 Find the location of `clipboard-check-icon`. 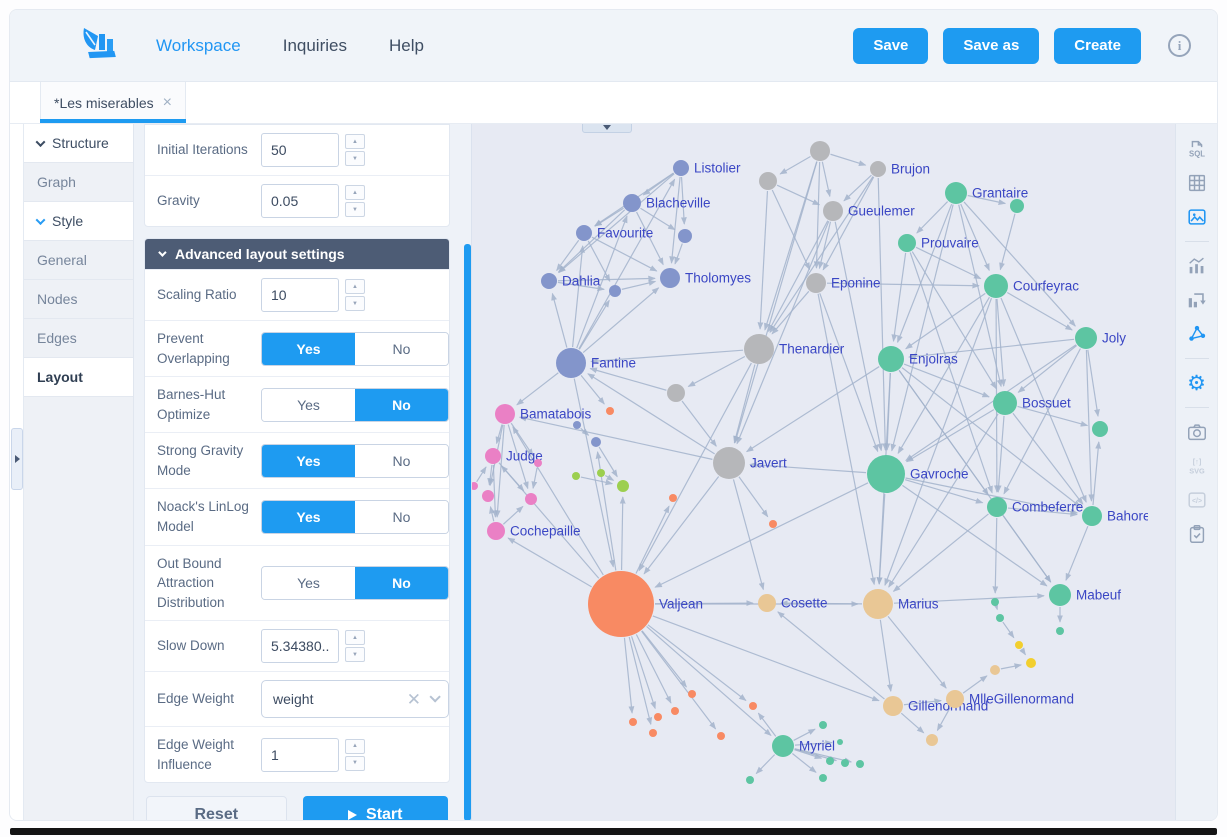

clipboard-check-icon is located at coordinates (1197, 534).